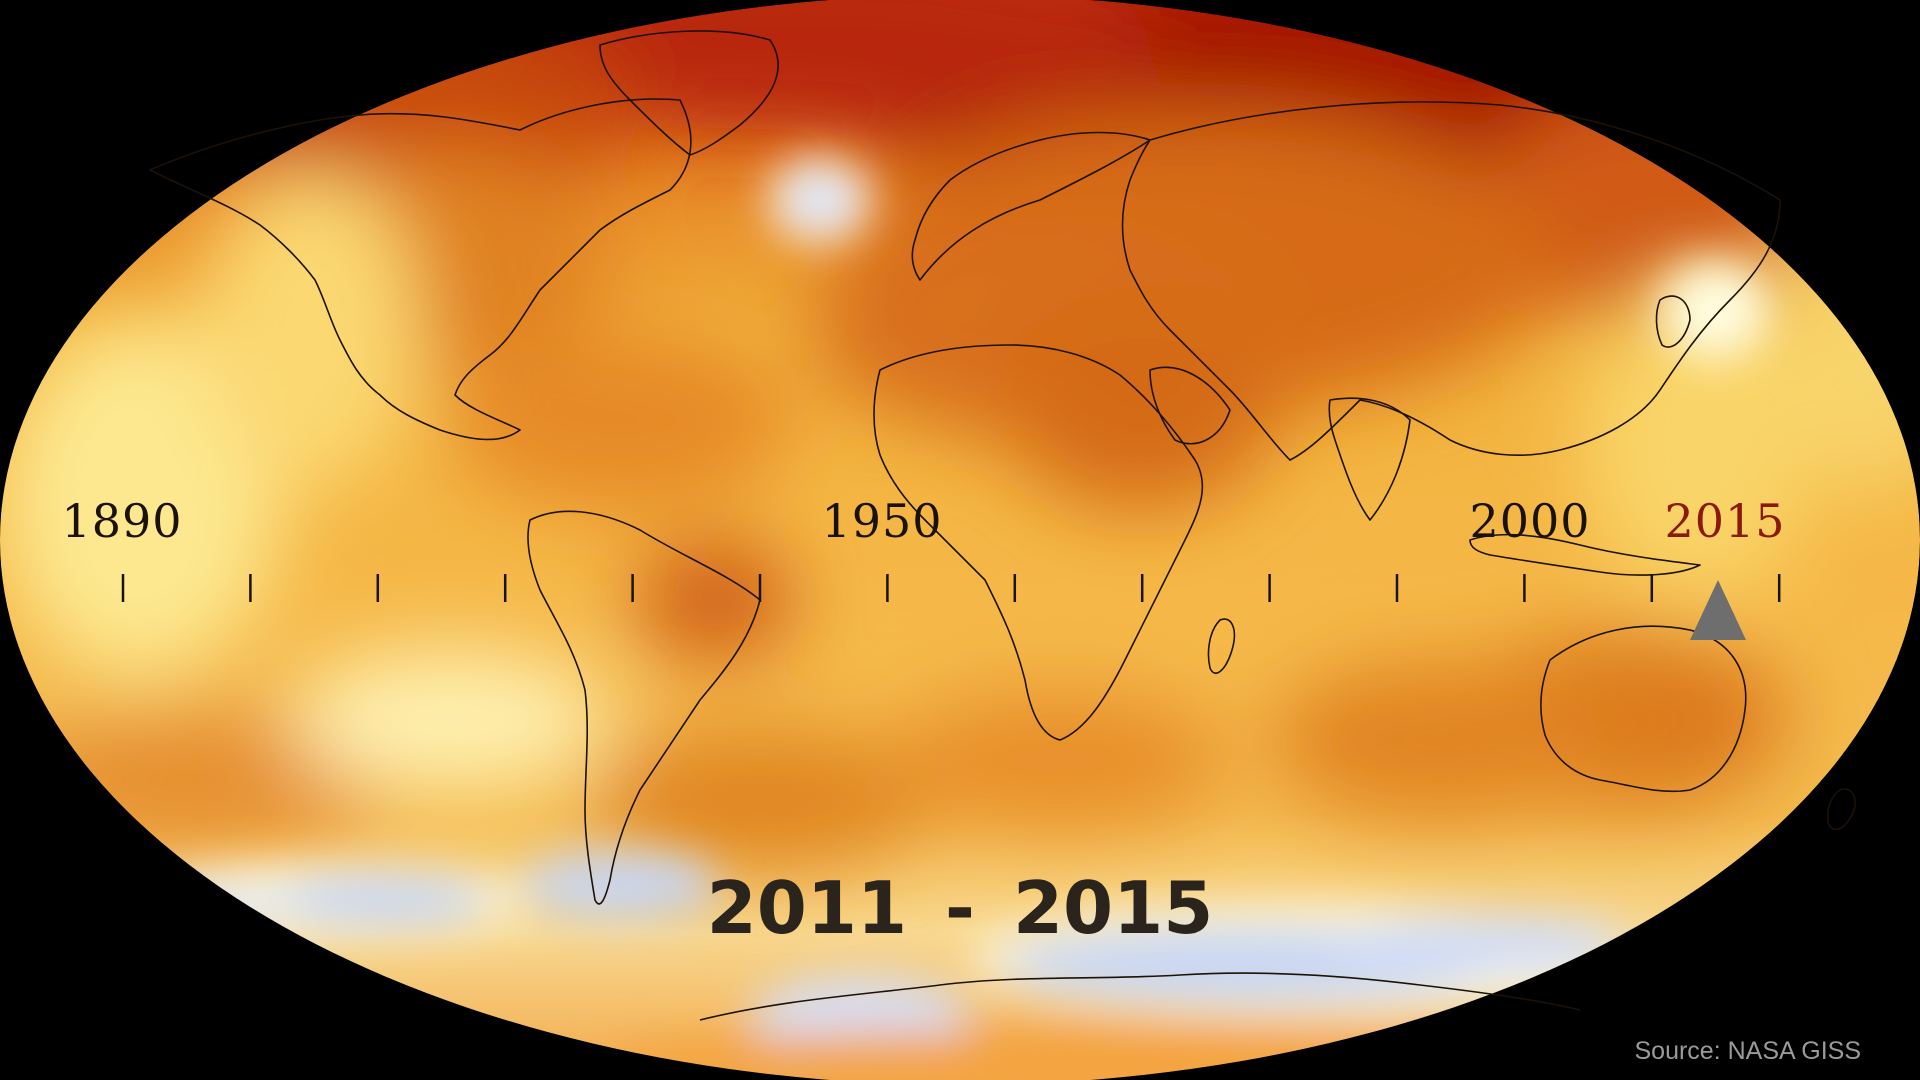 The height and width of the screenshot is (1080, 1920). I want to click on india-outline, so click(1369, 459).